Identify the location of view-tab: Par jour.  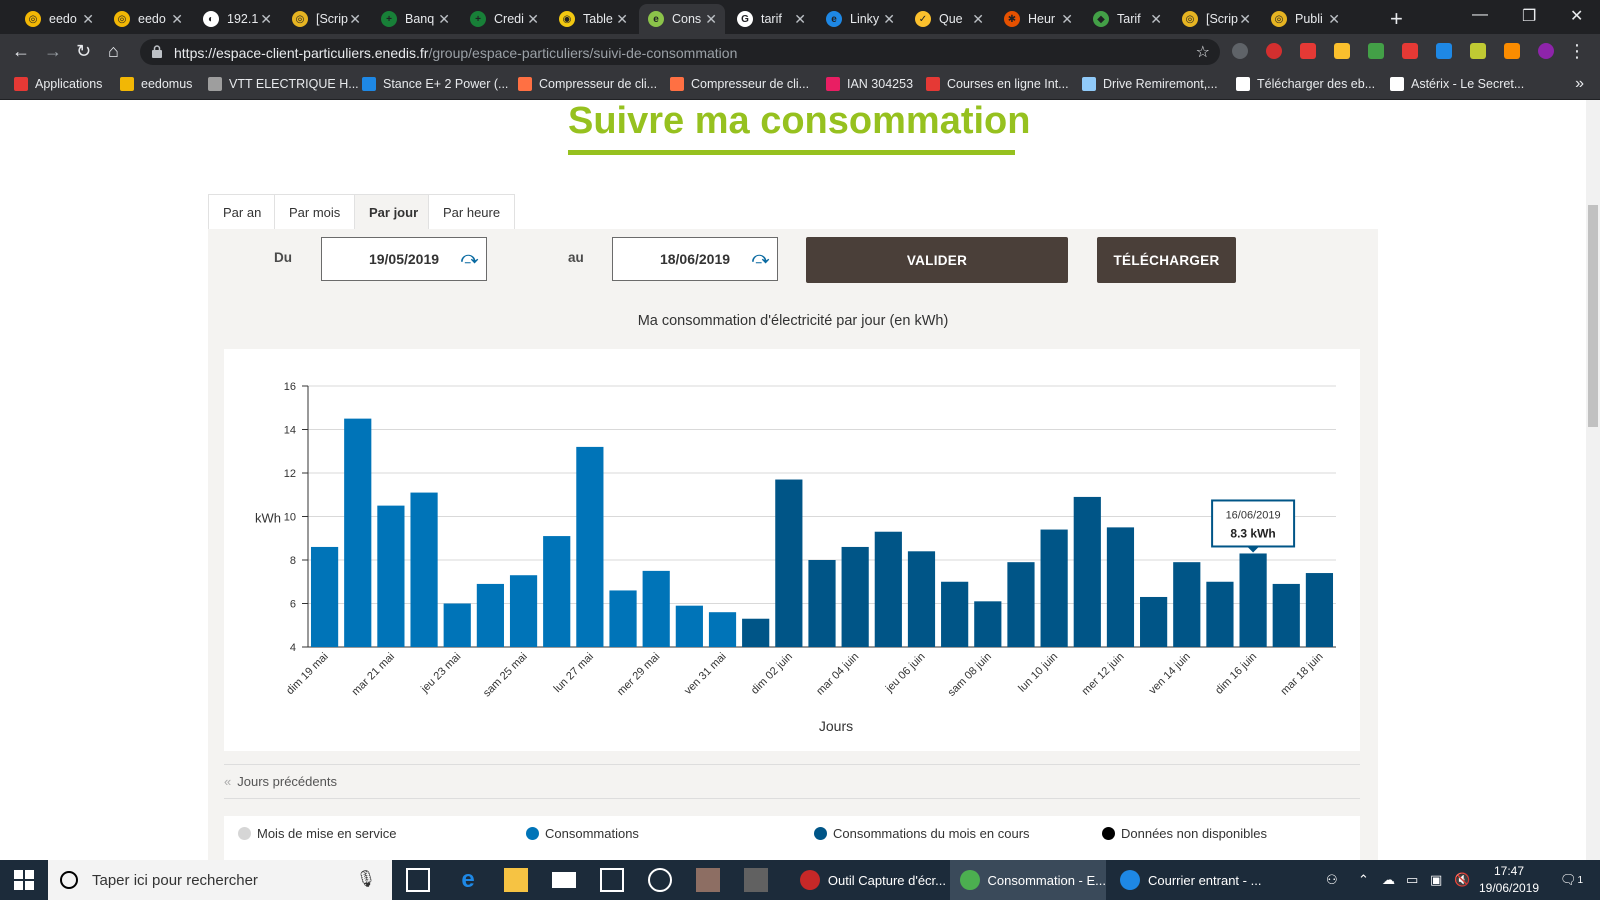
(394, 212).